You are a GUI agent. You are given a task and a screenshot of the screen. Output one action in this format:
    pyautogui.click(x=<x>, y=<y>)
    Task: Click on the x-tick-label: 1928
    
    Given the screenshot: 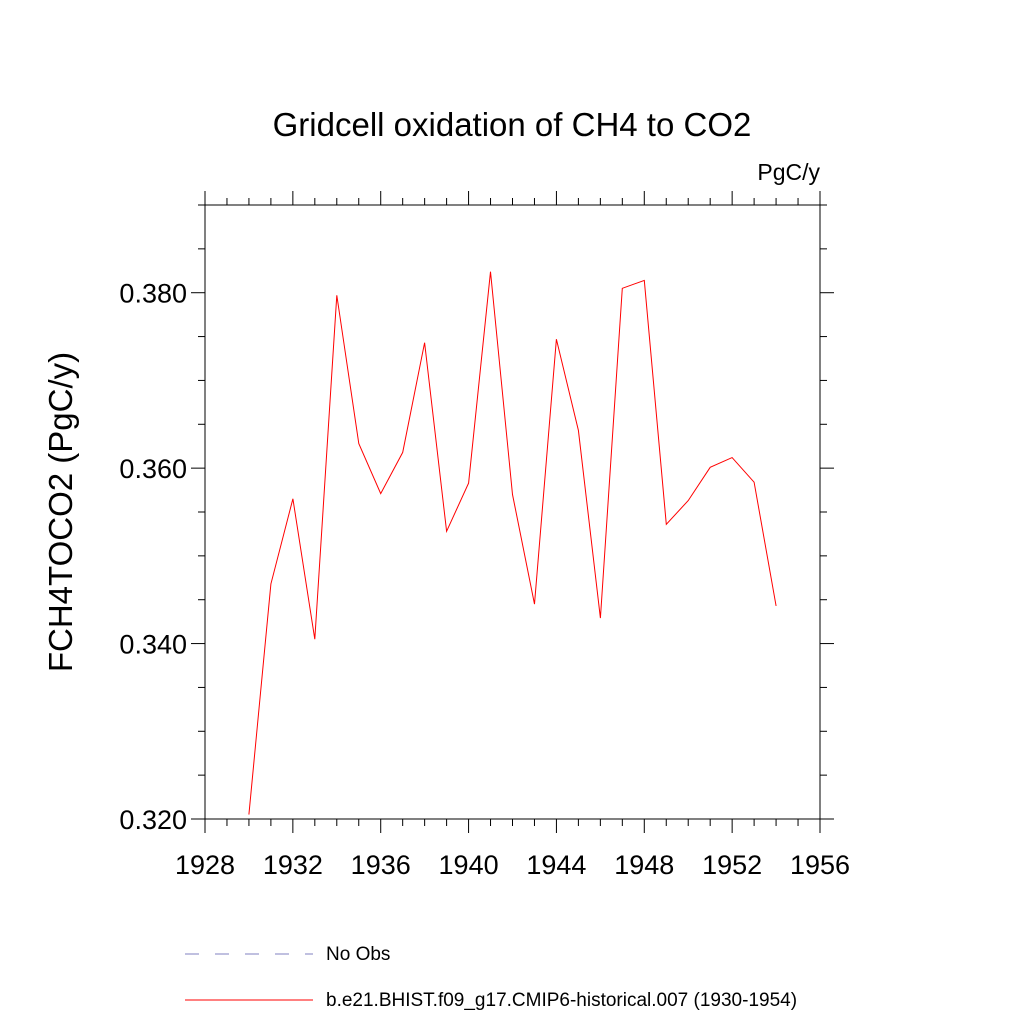 What is the action you would take?
    pyautogui.click(x=205, y=865)
    